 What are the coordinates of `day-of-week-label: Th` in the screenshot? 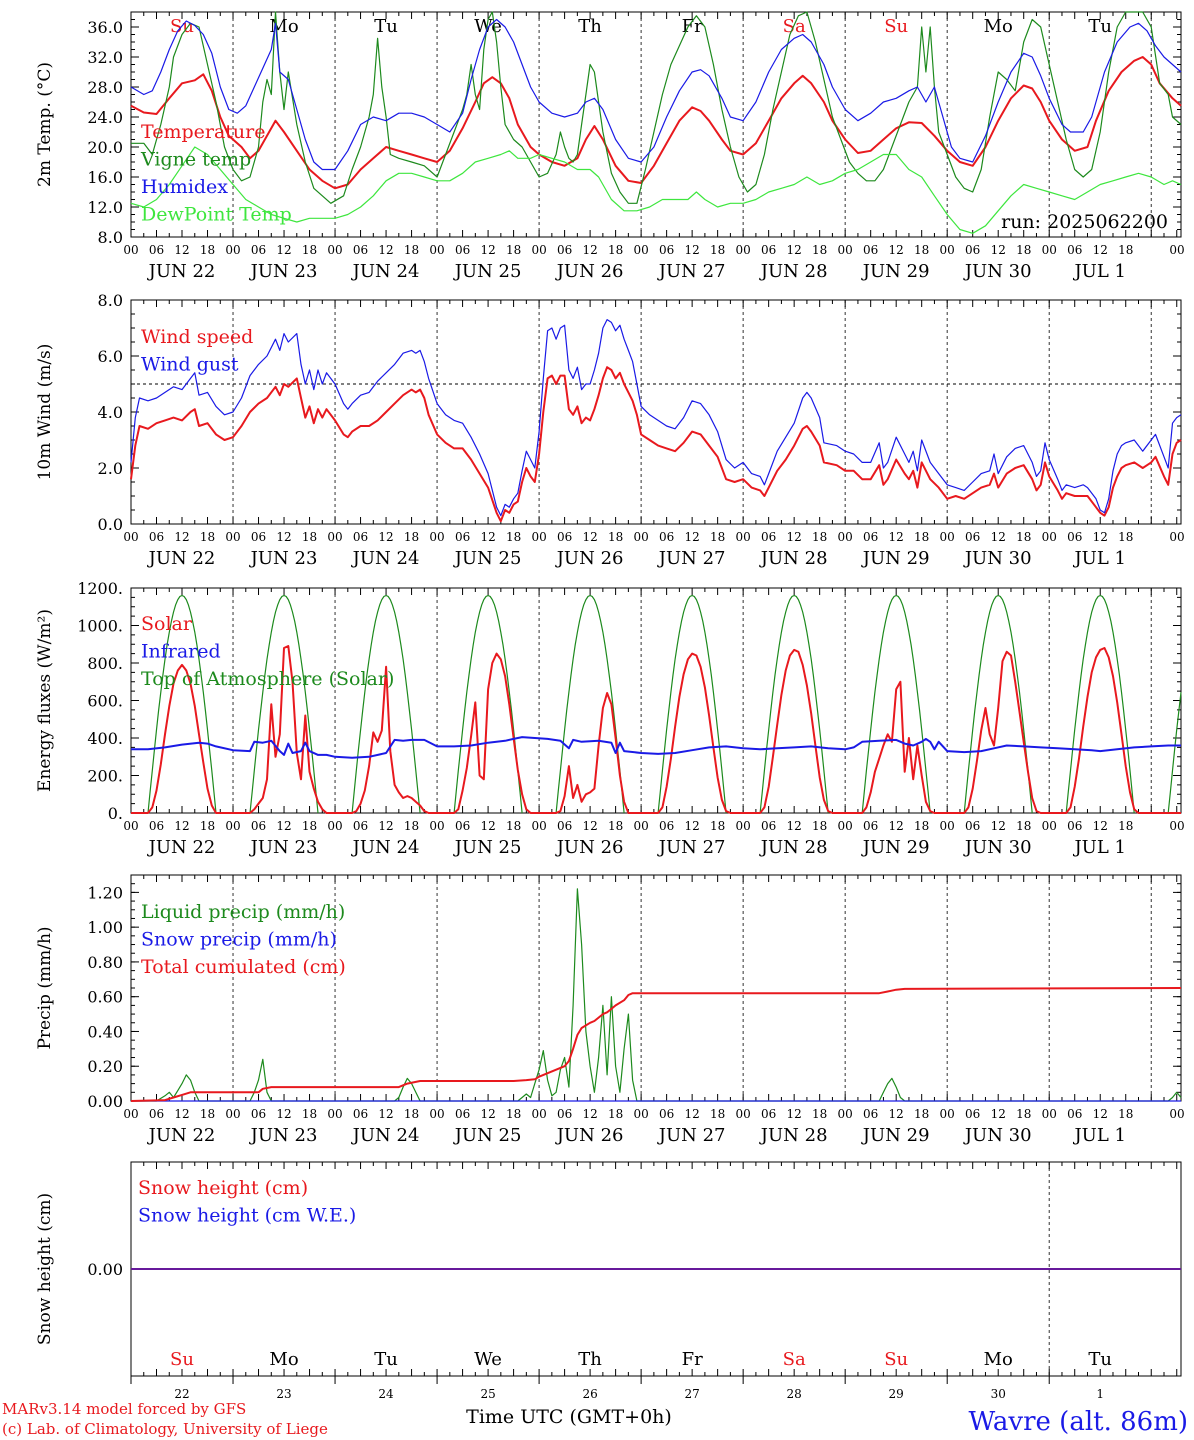 It's located at (590, 1359).